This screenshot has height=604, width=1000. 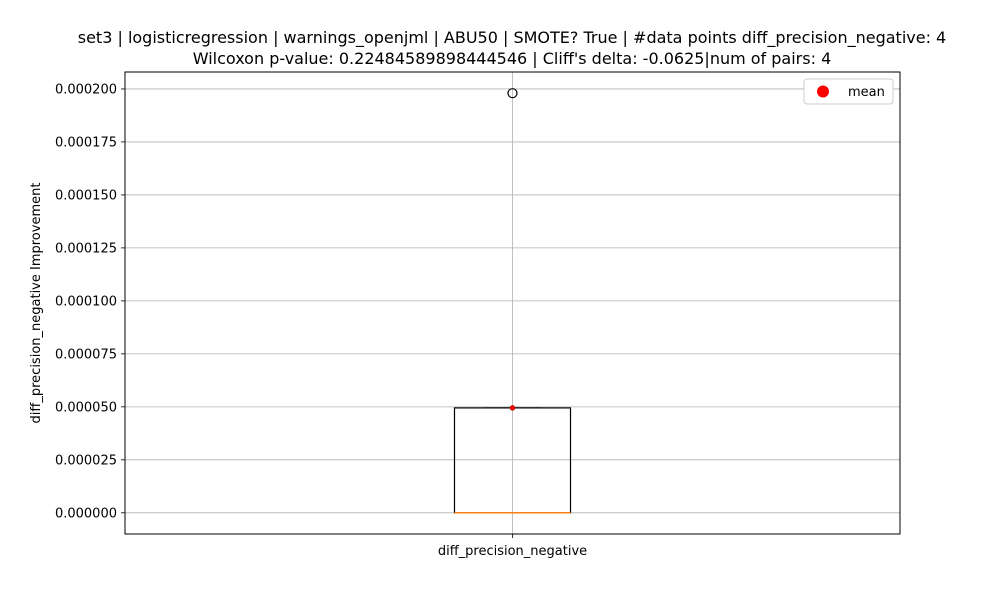 I want to click on legend-frame, so click(x=848, y=91).